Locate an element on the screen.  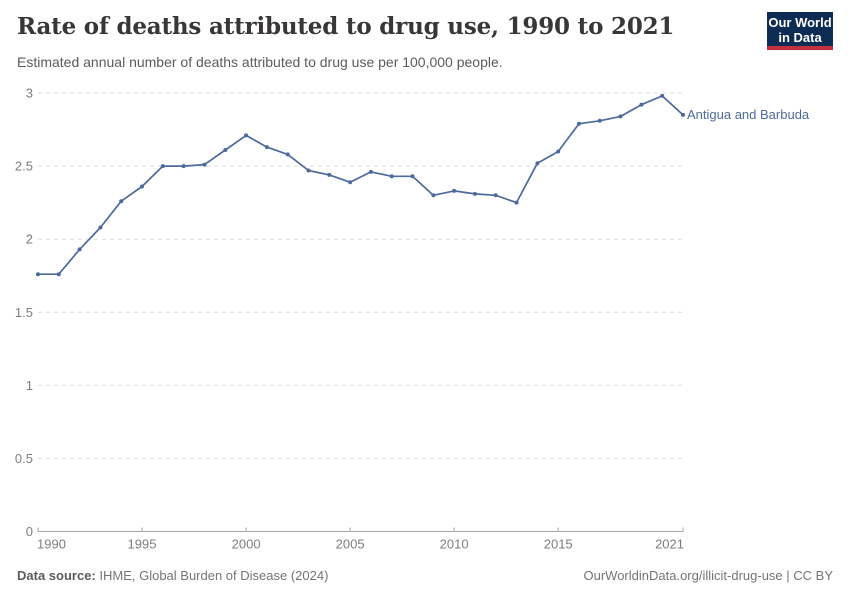
x-tick-label: 2021 is located at coordinates (669, 544).